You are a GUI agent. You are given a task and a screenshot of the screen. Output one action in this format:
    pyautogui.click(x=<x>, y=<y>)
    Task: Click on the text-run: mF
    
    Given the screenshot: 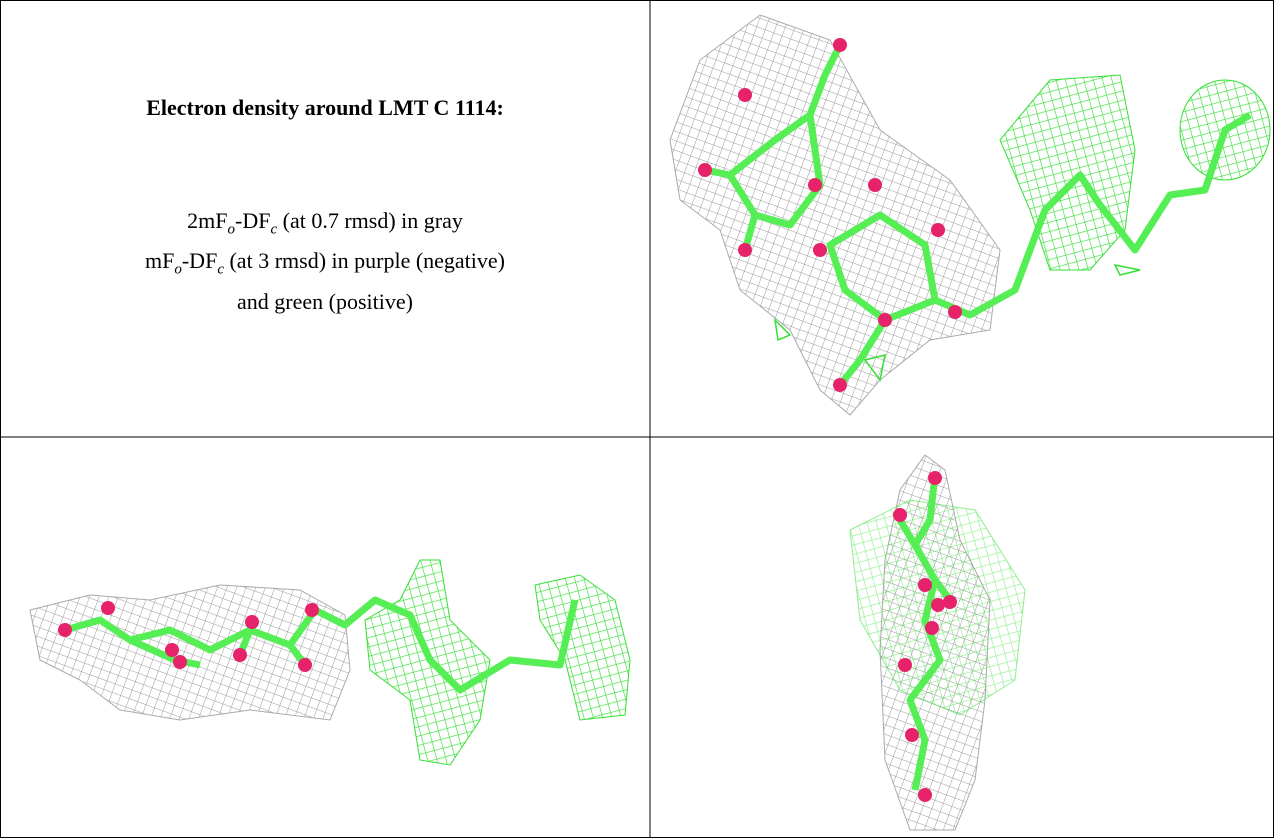 What is the action you would take?
    pyautogui.click(x=160, y=261)
    